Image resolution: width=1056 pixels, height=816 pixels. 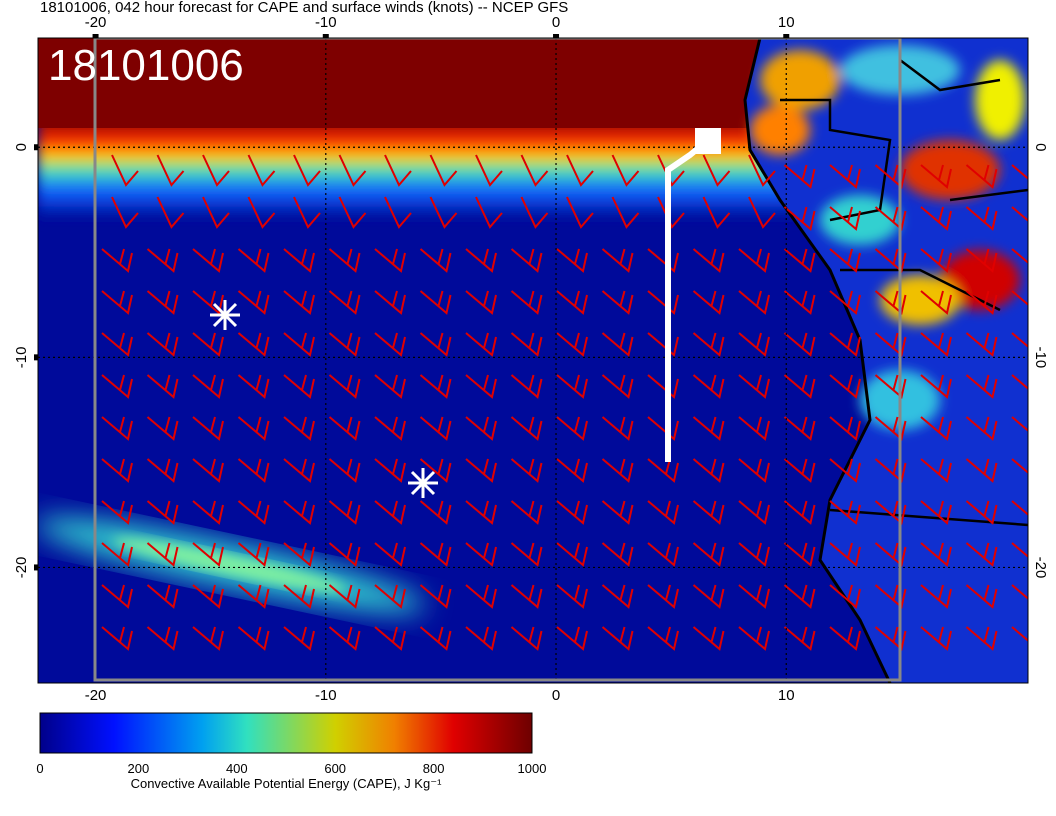 What do you see at coordinates (286, 733) in the screenshot?
I see `colorbar` at bounding box center [286, 733].